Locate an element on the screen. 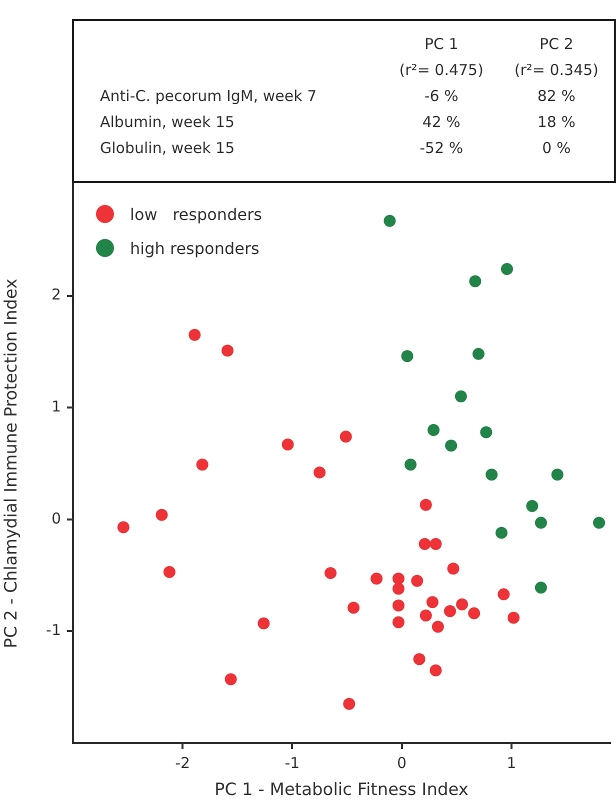 The width and height of the screenshot is (616, 803). text: Globulin, week 15 is located at coordinates (168, 148).